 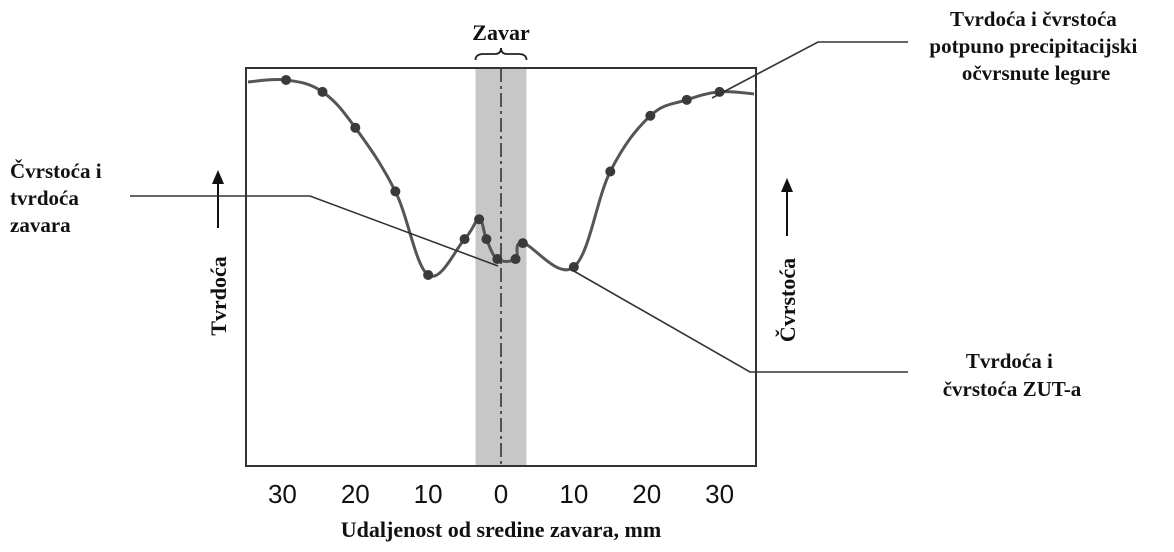 What do you see at coordinates (218, 295) in the screenshot?
I see `y-axis-label-left: Tvrdoća` at bounding box center [218, 295].